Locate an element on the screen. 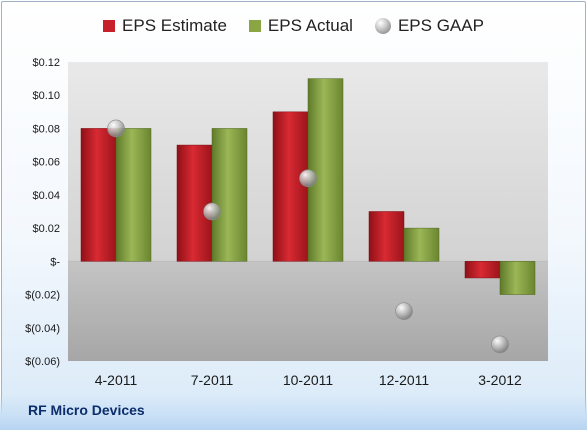 The height and width of the screenshot is (430, 587). legend-item-gaap: EPS GAAP is located at coordinates (429, 26).